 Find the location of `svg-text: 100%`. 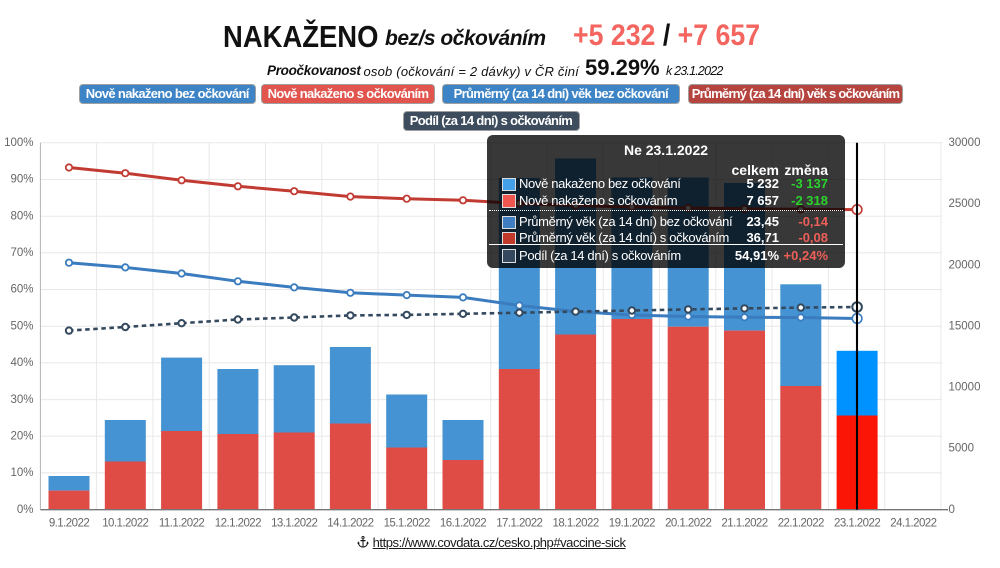

svg-text: 100% is located at coordinates (18, 143).